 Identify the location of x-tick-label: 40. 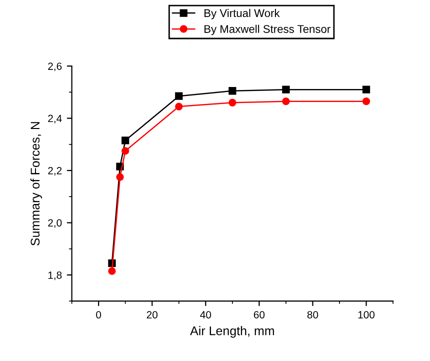
(206, 314).